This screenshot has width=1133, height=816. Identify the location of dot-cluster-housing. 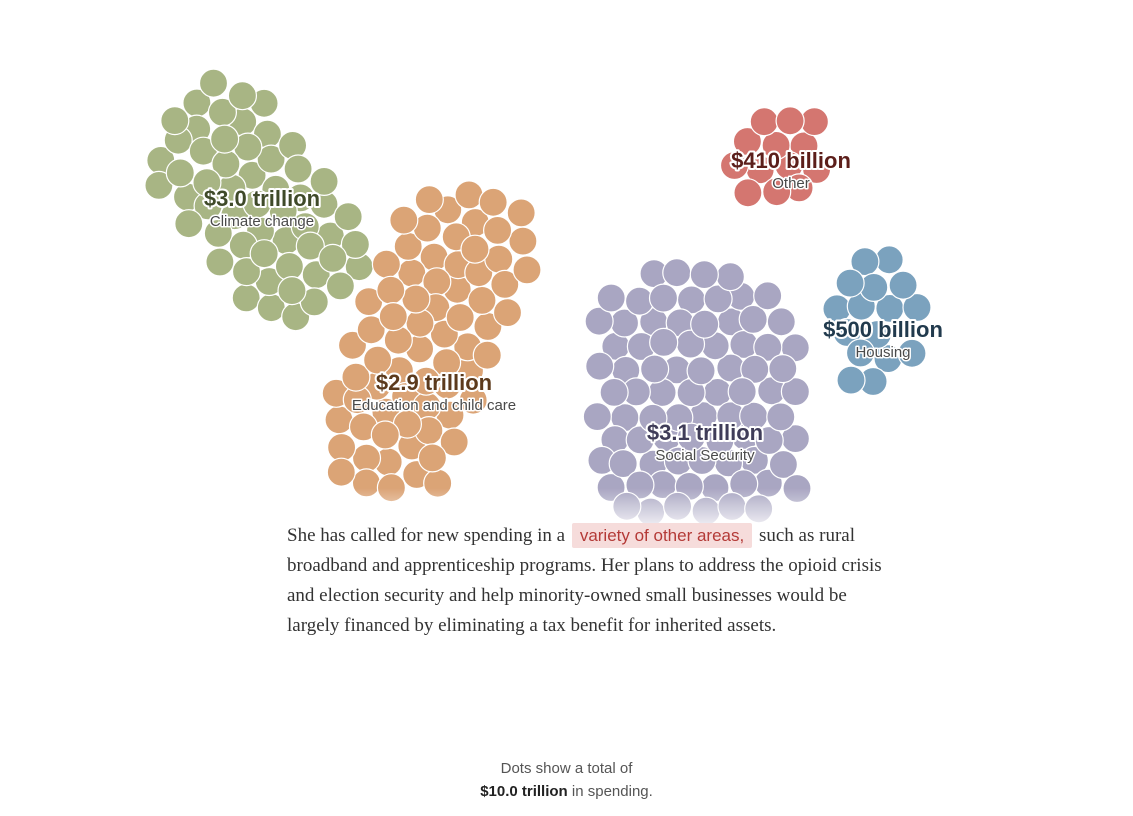
(877, 321).